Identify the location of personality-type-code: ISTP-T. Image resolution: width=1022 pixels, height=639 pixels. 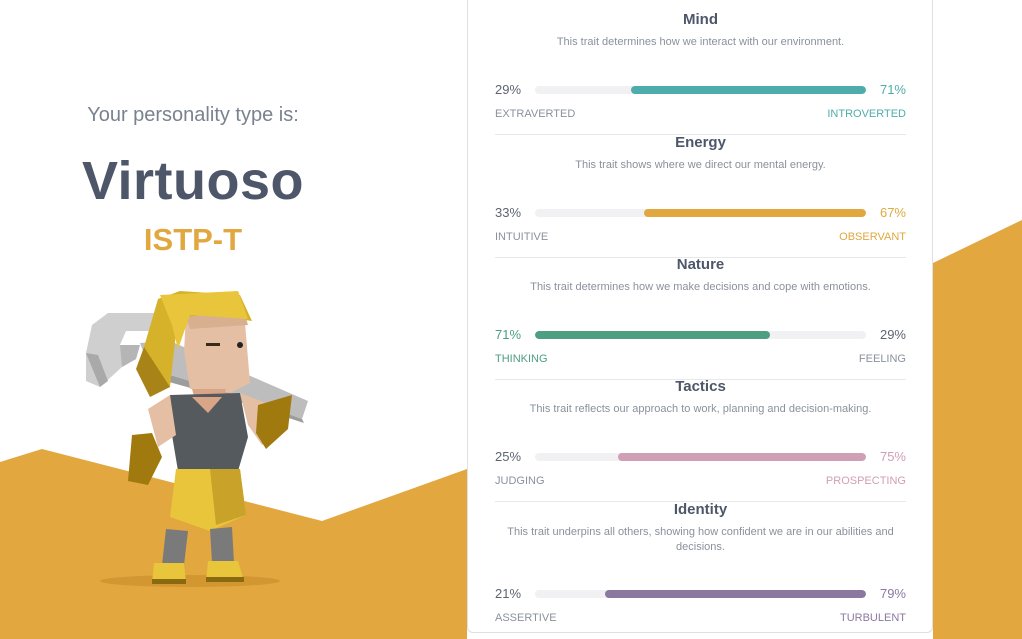
(193, 239).